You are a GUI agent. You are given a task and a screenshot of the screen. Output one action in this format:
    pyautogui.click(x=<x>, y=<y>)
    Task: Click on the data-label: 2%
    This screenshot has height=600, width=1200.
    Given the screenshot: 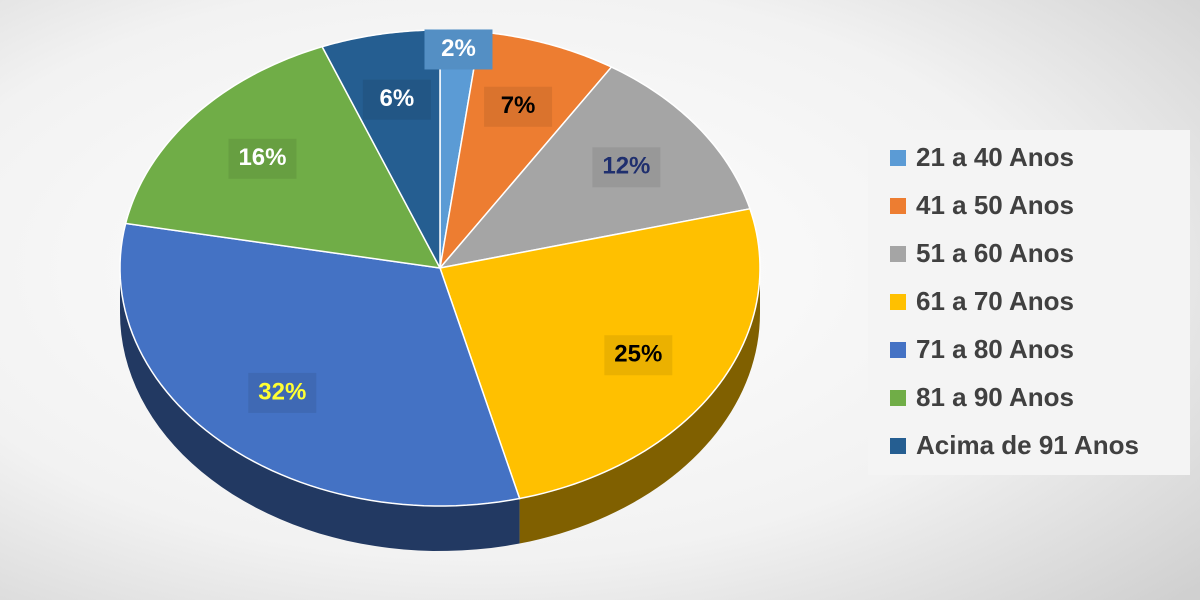 What is the action you would take?
    pyautogui.click(x=458, y=48)
    